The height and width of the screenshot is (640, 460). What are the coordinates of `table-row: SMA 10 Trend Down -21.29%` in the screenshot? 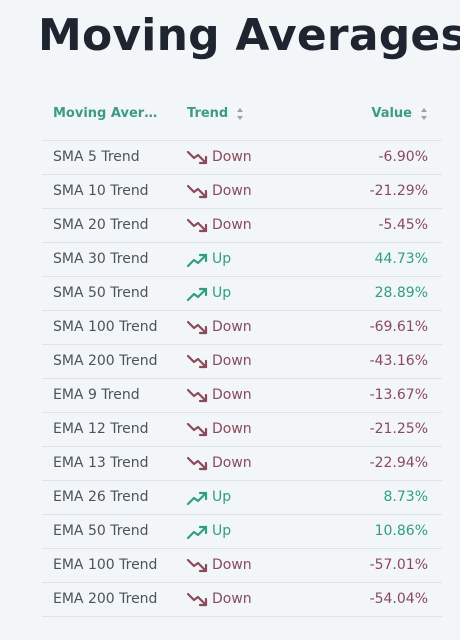 It's located at (242, 192).